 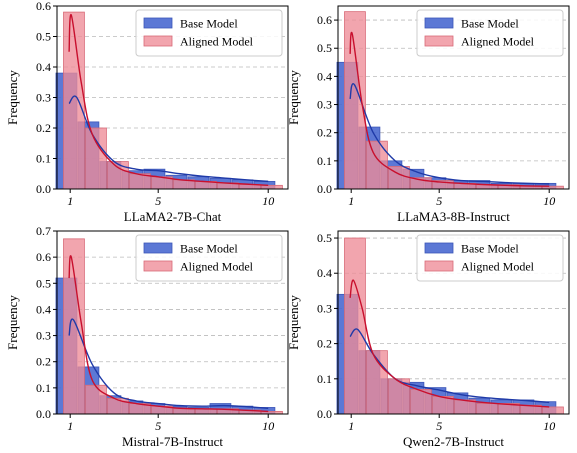 What do you see at coordinates (43, 231) in the screenshot?
I see `y-tick-label: 0.7` at bounding box center [43, 231].